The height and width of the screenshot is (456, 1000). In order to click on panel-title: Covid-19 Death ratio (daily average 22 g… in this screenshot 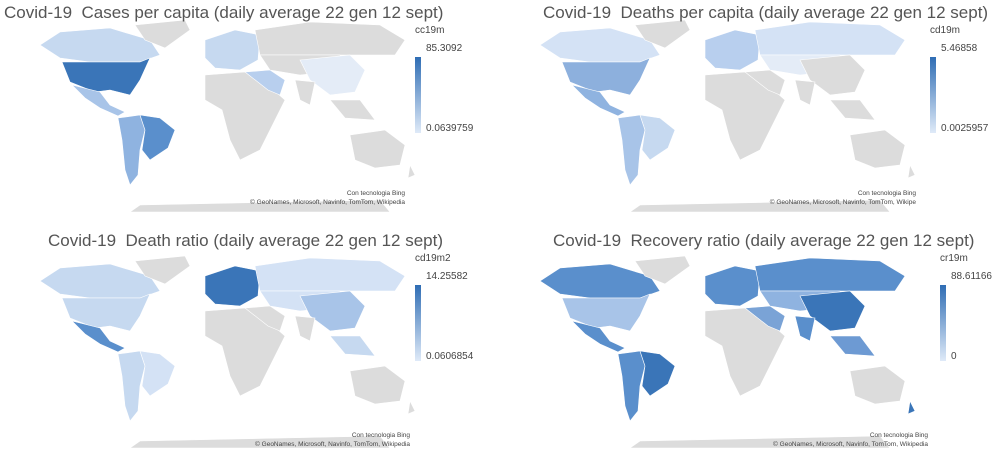, I will do `click(245, 240)`.